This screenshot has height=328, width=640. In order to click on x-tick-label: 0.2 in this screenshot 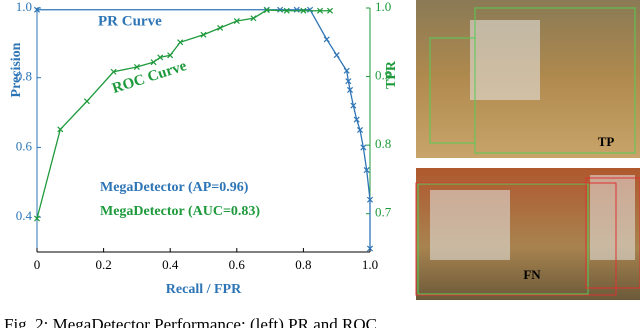, I will do `click(103, 264)`.